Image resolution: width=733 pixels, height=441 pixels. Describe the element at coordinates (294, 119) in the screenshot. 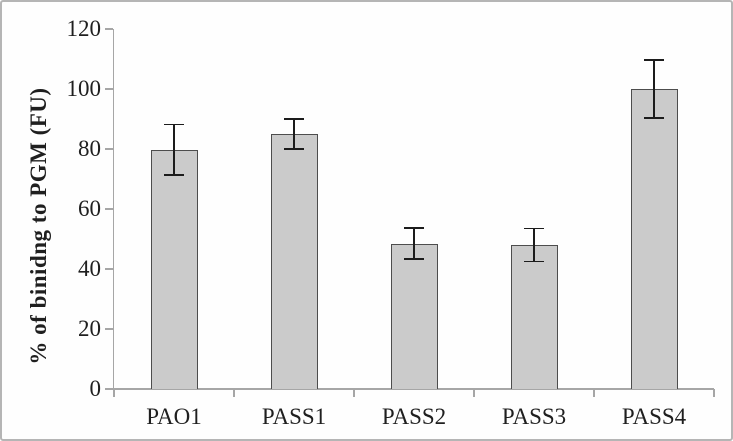

I see `error-bar-cap-top-pass1` at that location.